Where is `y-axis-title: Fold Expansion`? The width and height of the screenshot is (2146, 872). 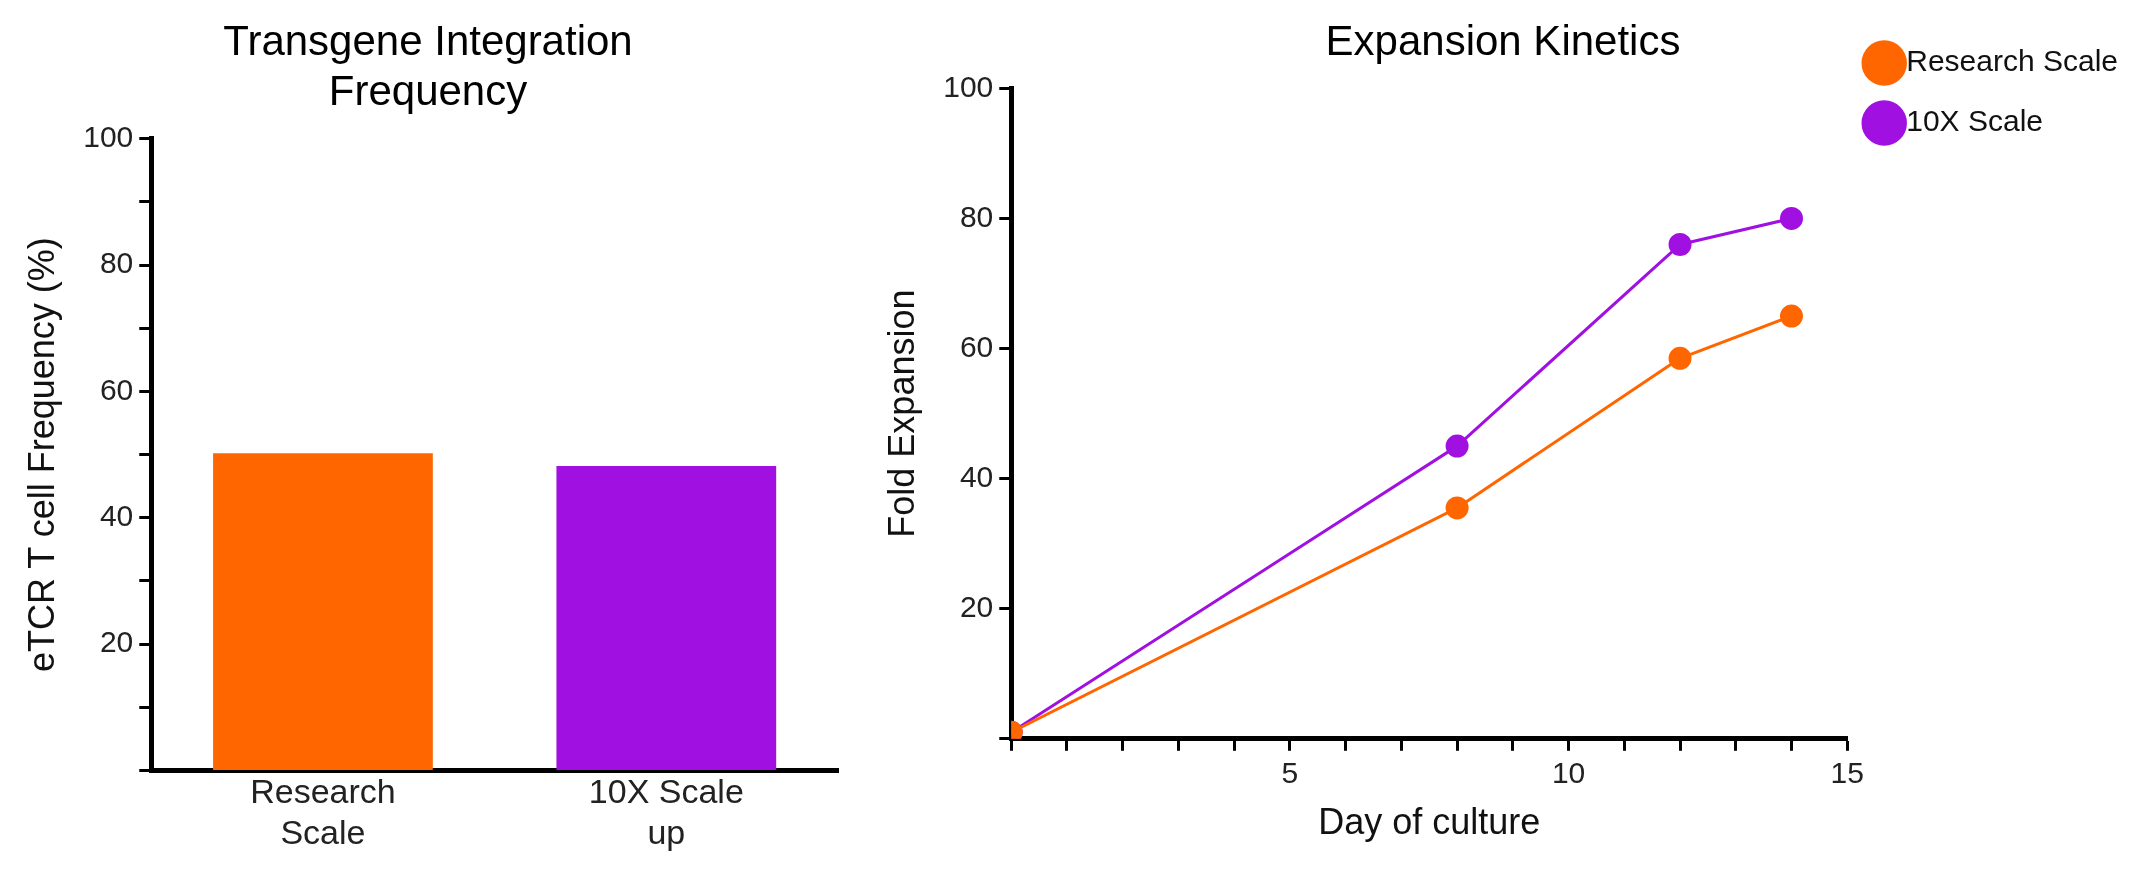
y-axis-title: Fold Expansion is located at coordinates (901, 413).